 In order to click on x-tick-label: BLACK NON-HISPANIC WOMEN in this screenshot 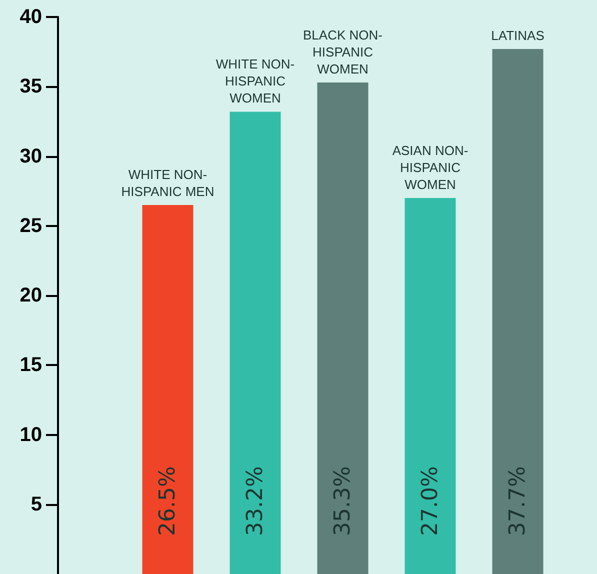, I will do `click(342, 51)`.